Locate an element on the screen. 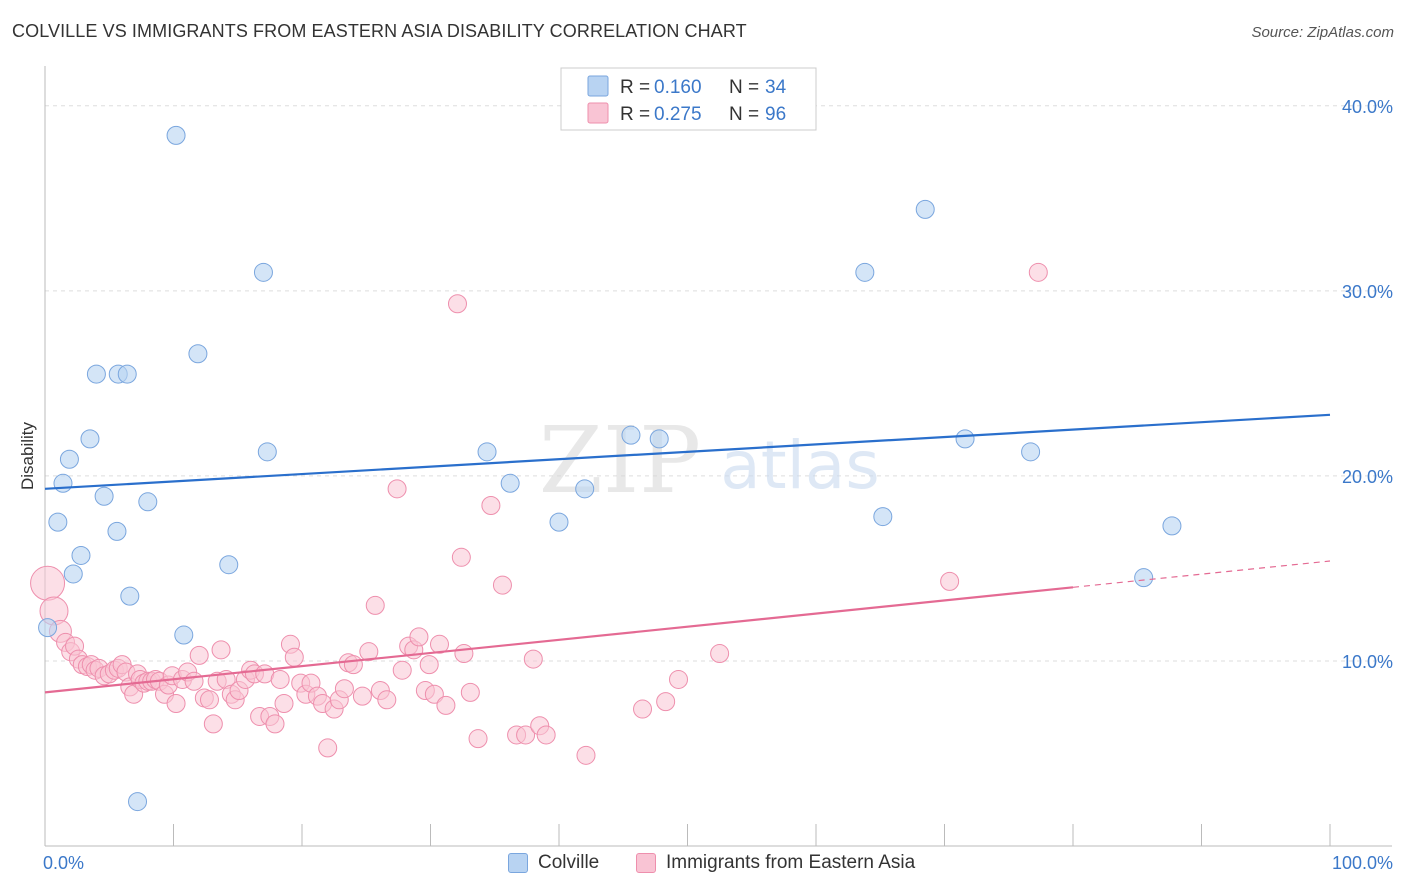 The width and height of the screenshot is (1406, 892). x-tick-label: 100.0% is located at coordinates (1362, 863).